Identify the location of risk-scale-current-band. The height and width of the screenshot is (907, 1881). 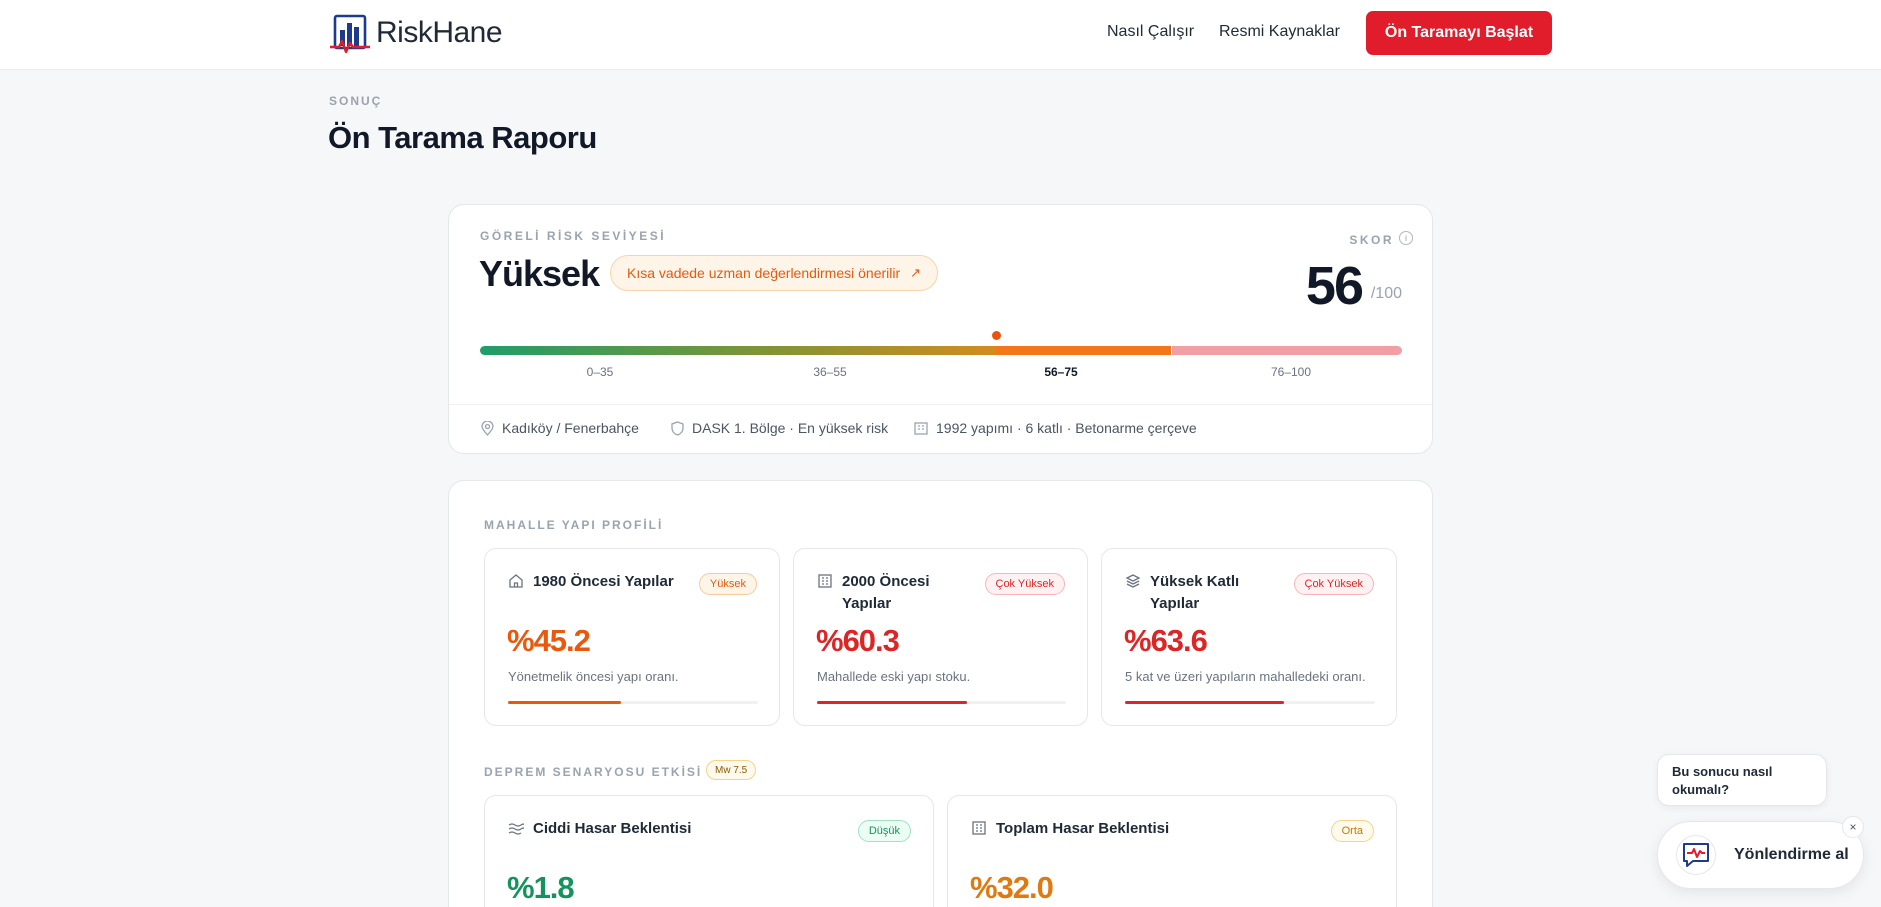
(1084, 350).